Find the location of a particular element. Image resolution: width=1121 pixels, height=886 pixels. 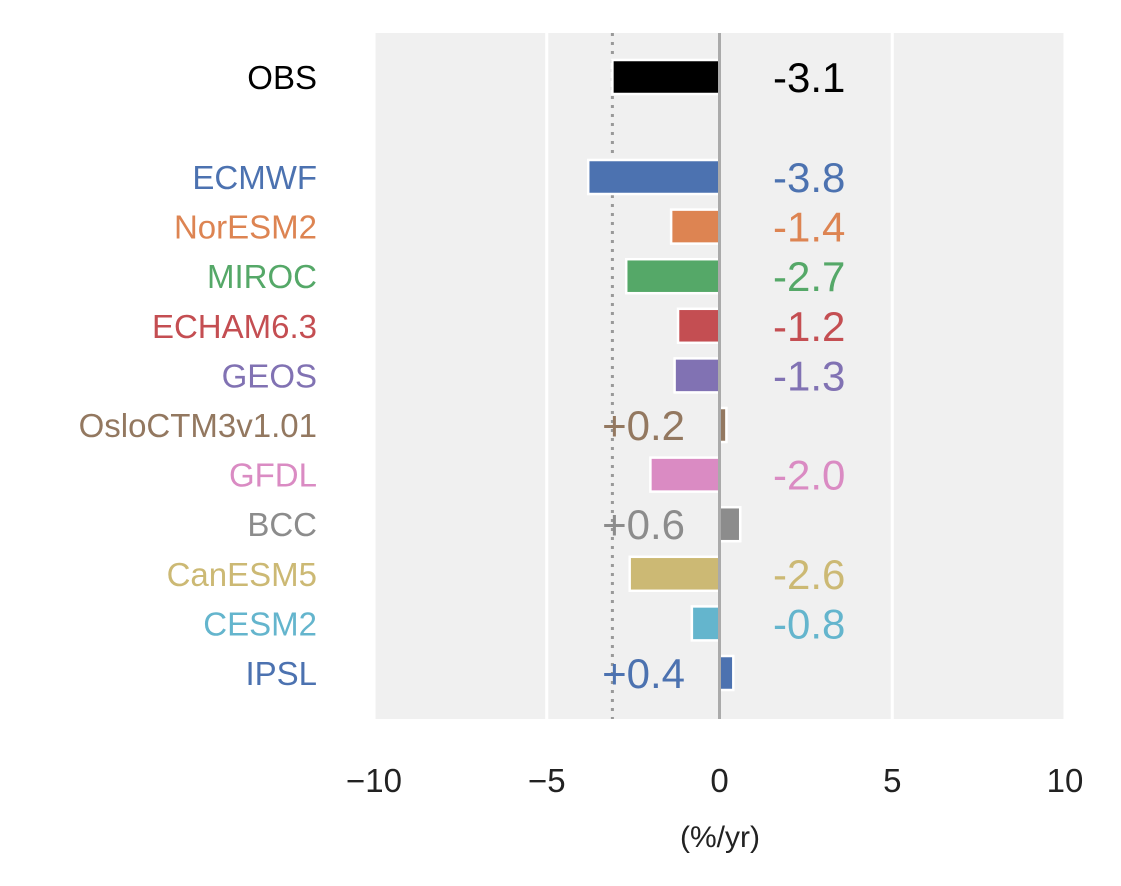

value-label: -1.4 is located at coordinates (809, 227).